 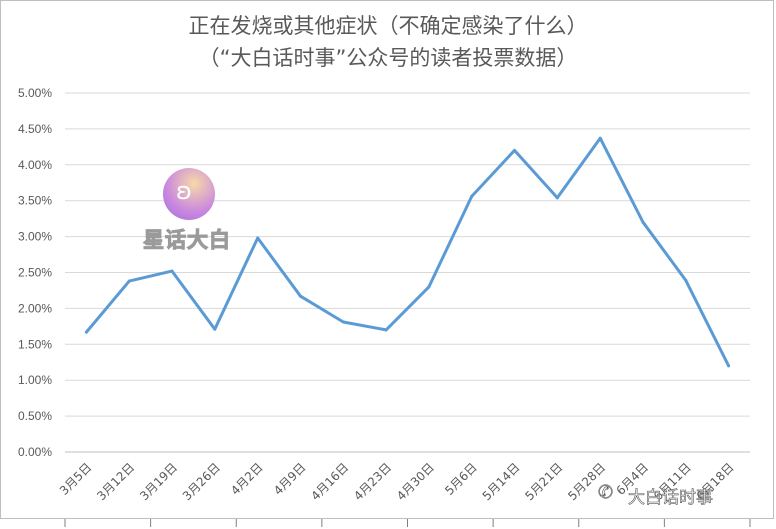 I want to click on y-tick-label: 4.00%, so click(x=35, y=165).